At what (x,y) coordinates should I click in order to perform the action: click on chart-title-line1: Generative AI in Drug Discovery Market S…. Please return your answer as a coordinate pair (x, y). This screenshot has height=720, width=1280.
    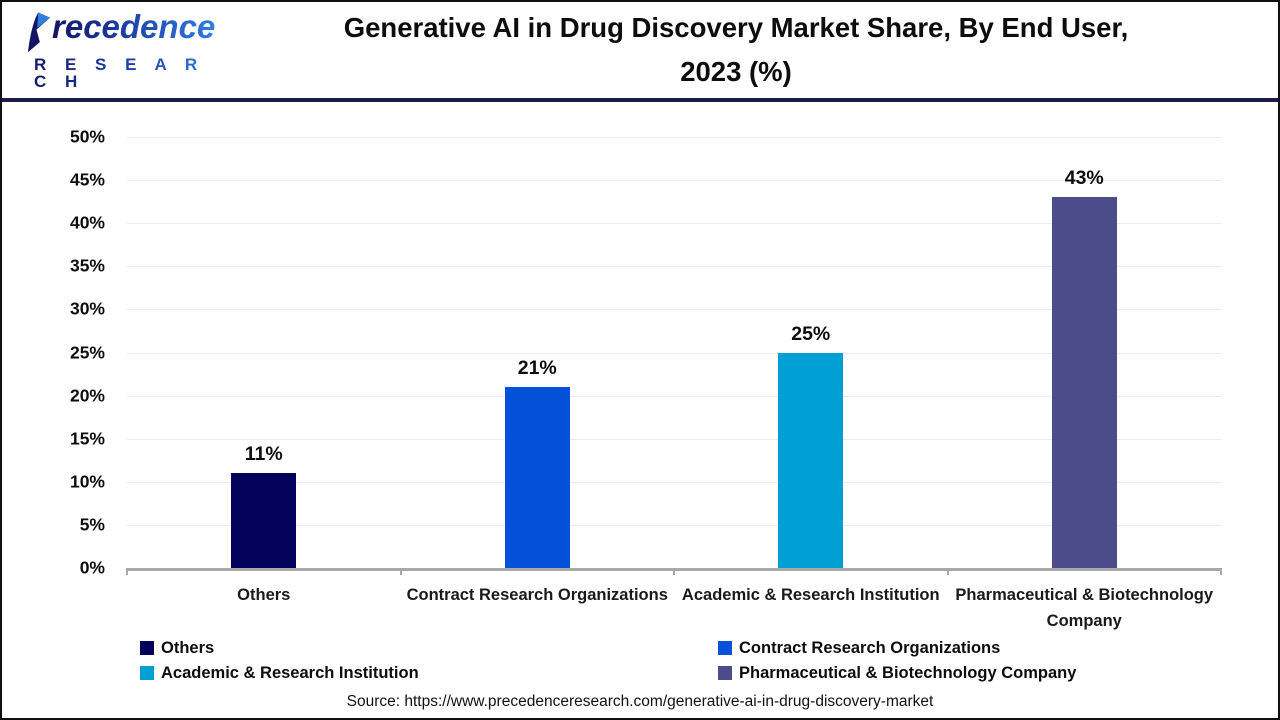
    Looking at the image, I should click on (736, 27).